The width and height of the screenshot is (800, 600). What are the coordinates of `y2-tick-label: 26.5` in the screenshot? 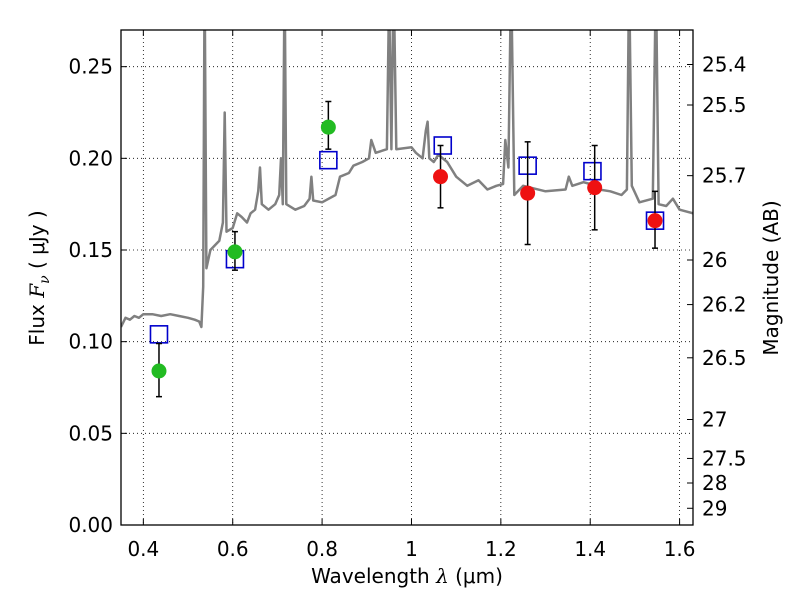 It's located at (724, 358).